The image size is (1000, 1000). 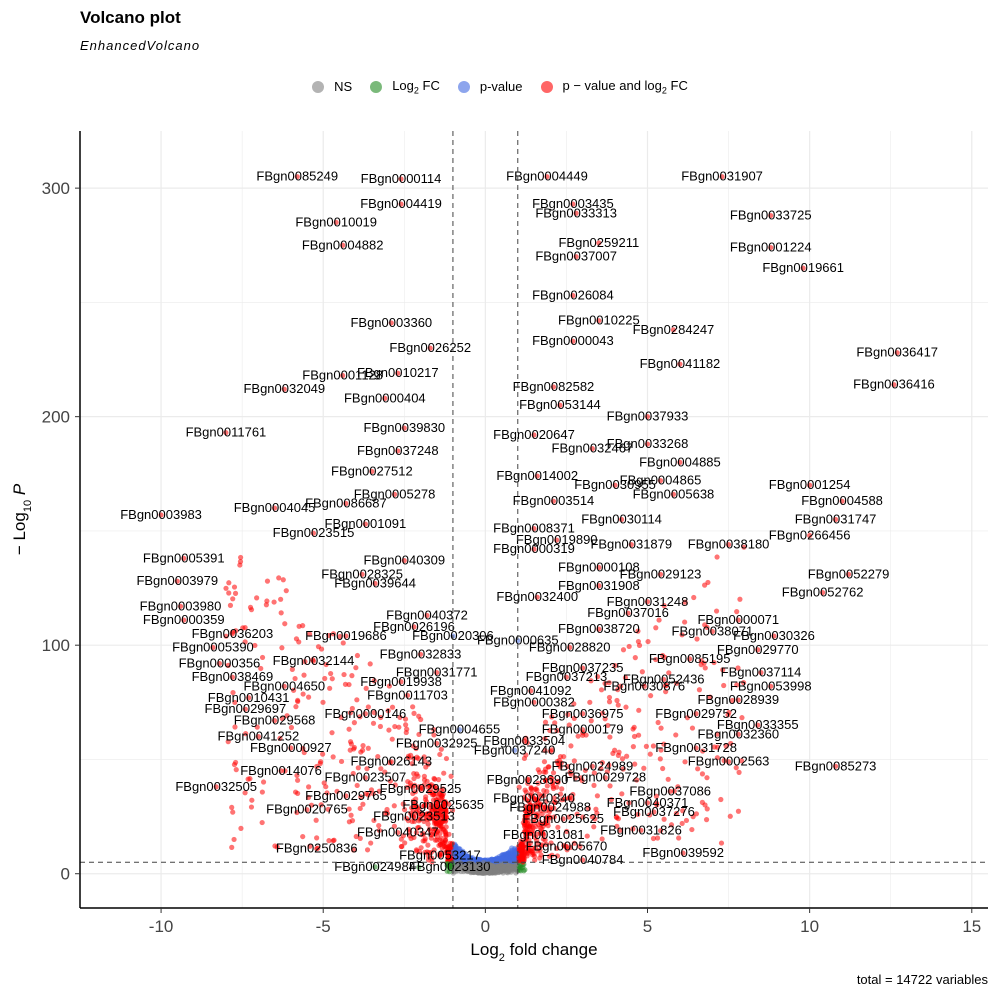 I want to click on gene-label: FBgn0038720, so click(x=599, y=628).